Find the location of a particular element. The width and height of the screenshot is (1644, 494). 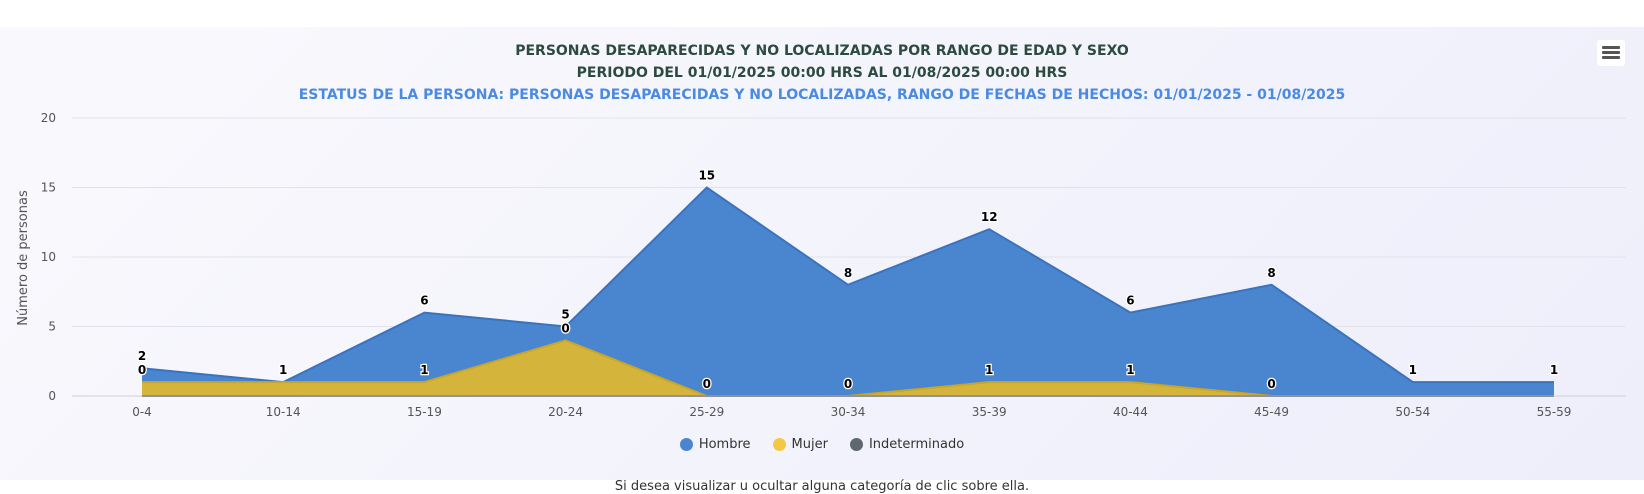

y-axis-title: Número de personas is located at coordinates (23, 258).